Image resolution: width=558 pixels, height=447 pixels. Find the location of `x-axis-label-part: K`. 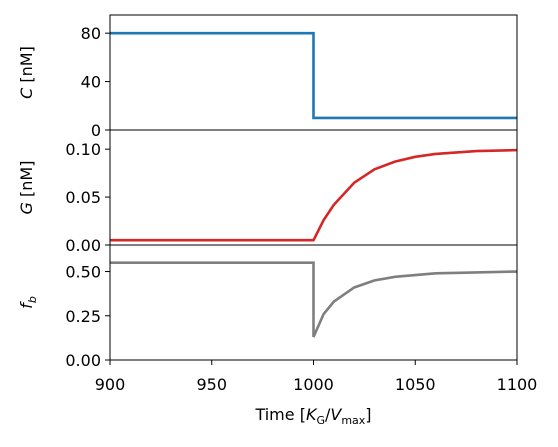

x-axis-label-part: K is located at coordinates (312, 414).